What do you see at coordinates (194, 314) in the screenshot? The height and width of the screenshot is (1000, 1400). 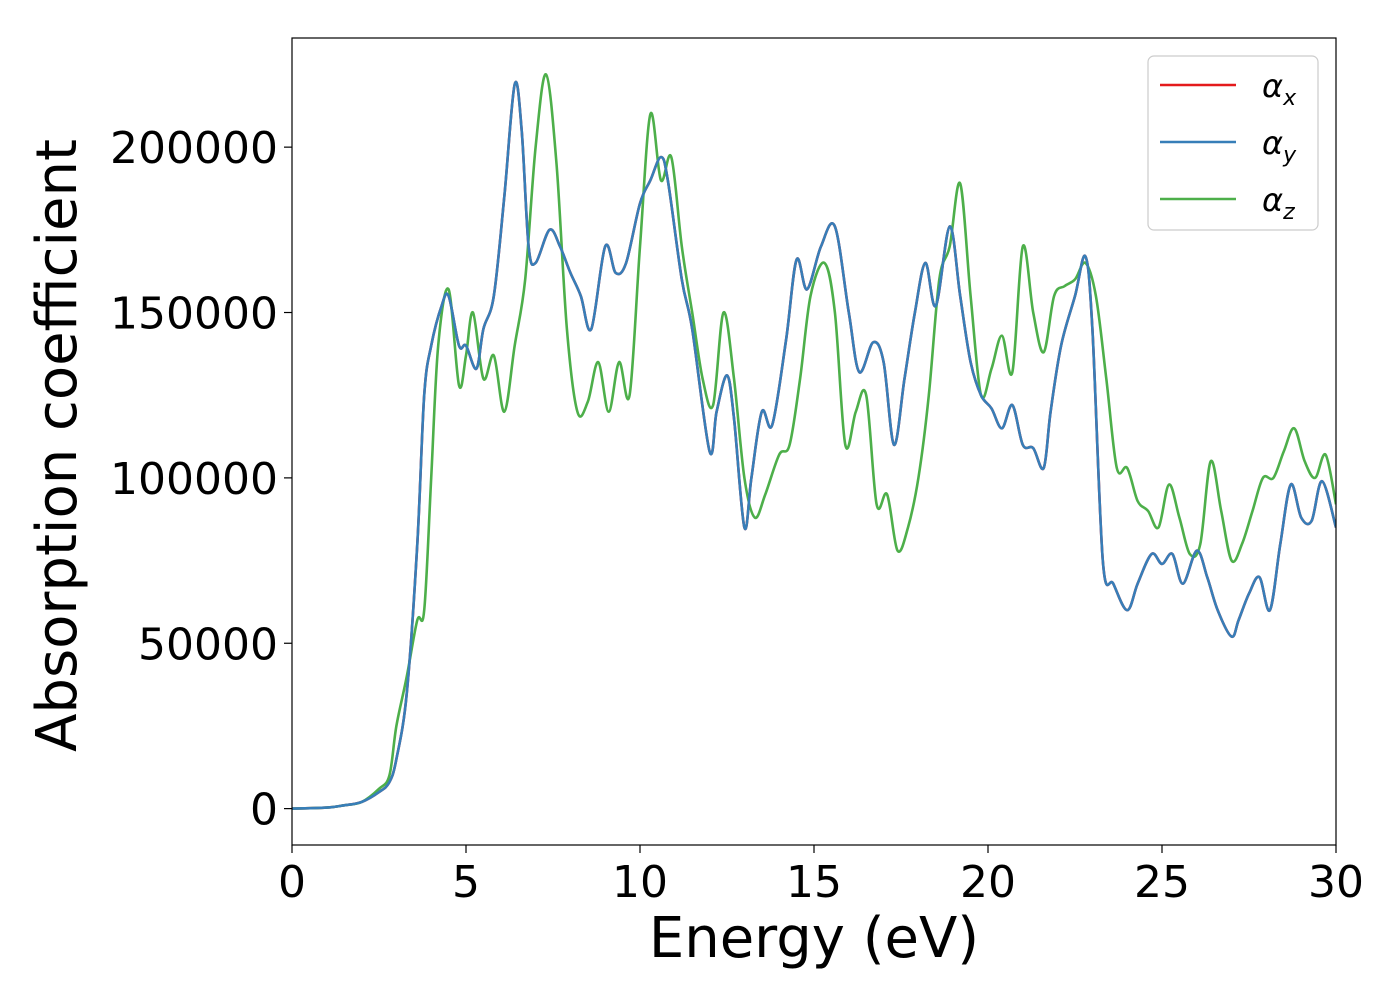 I see `y-tick-label: 150000` at bounding box center [194, 314].